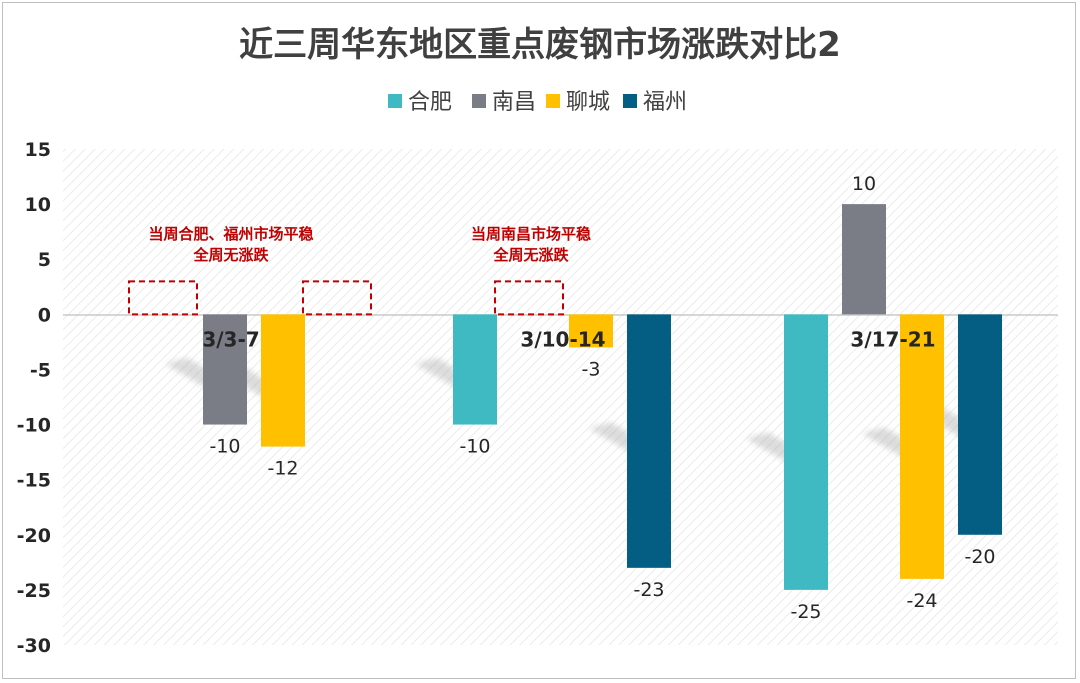 The height and width of the screenshot is (683, 1080). What do you see at coordinates (34, 481) in the screenshot?
I see `y-tick-label: -15` at bounding box center [34, 481].